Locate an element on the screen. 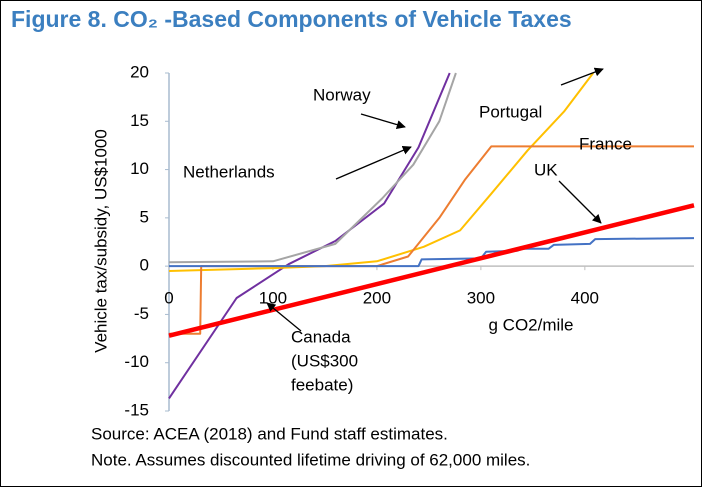 This screenshot has width=702, height=487. y-tick-label: -5 is located at coordinates (141, 313).